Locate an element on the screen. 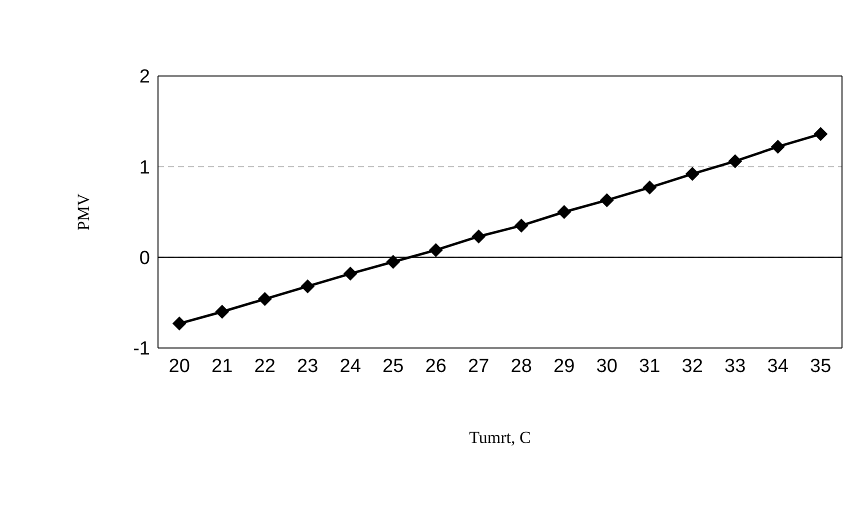 The width and height of the screenshot is (862, 519). x-tick-label: 30 is located at coordinates (607, 366).